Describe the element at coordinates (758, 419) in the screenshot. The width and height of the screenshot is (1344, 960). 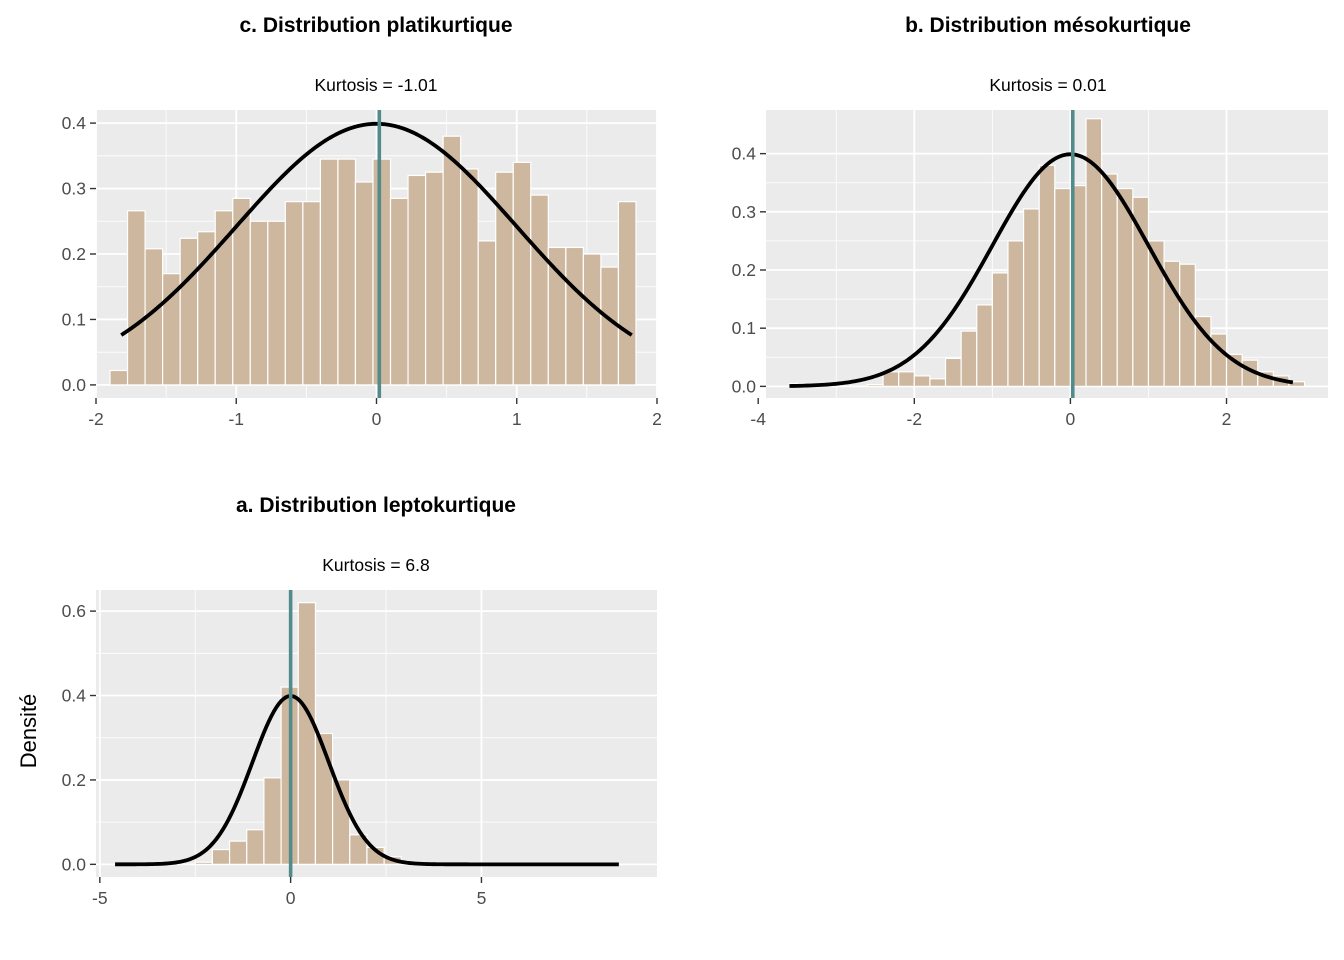
I see `x-tick-label: -4` at that location.